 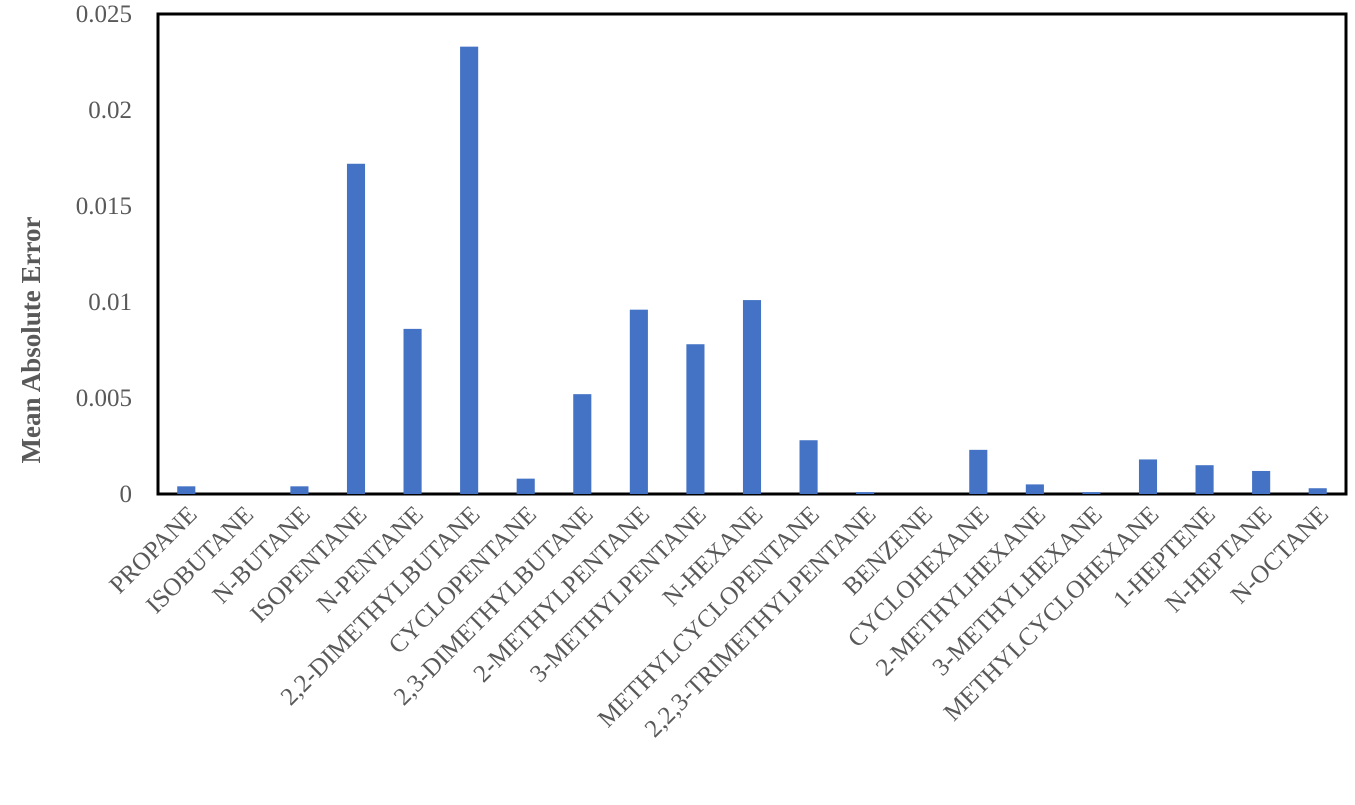 What do you see at coordinates (104, 206) in the screenshot?
I see `y-tick-label: 0.015` at bounding box center [104, 206].